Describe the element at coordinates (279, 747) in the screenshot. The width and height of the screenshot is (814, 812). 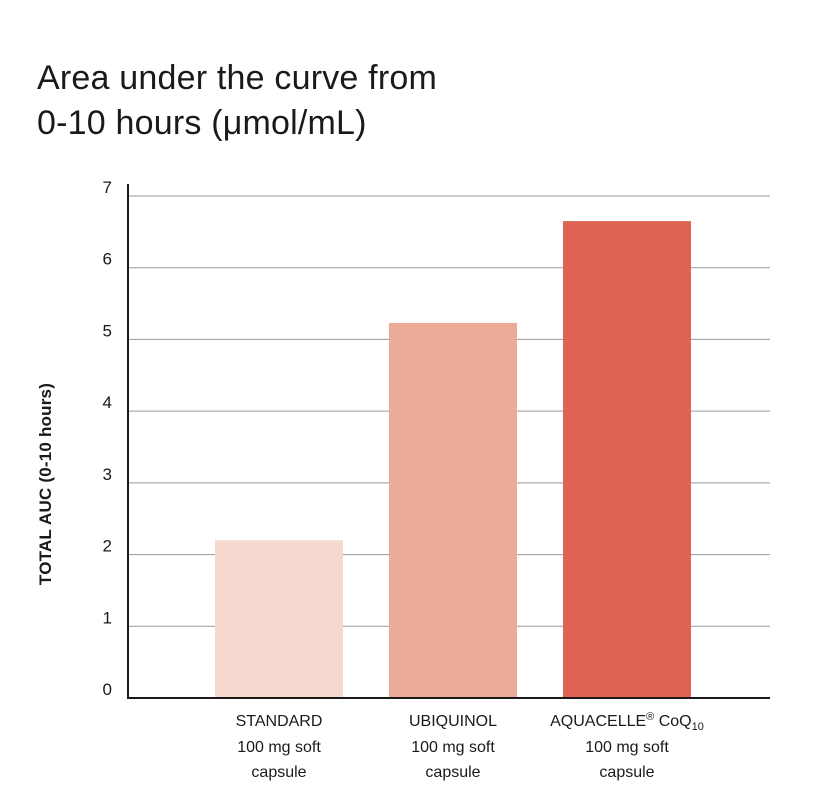
I see `category-detail-standard: 100 mg soft` at that location.